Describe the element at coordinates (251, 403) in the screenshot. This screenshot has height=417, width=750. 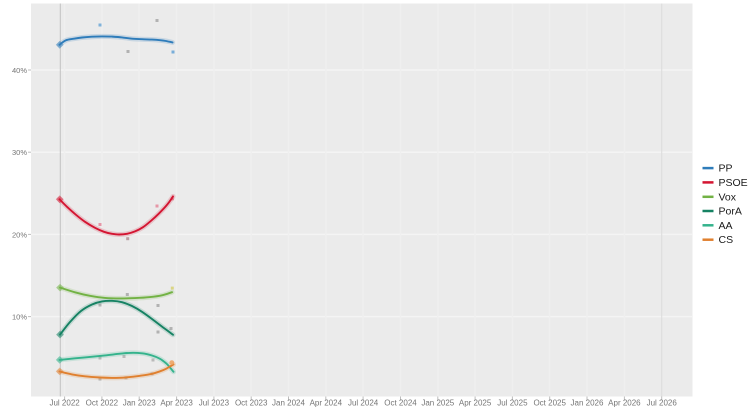
I see `svg-text: Oct 2023` at that location.